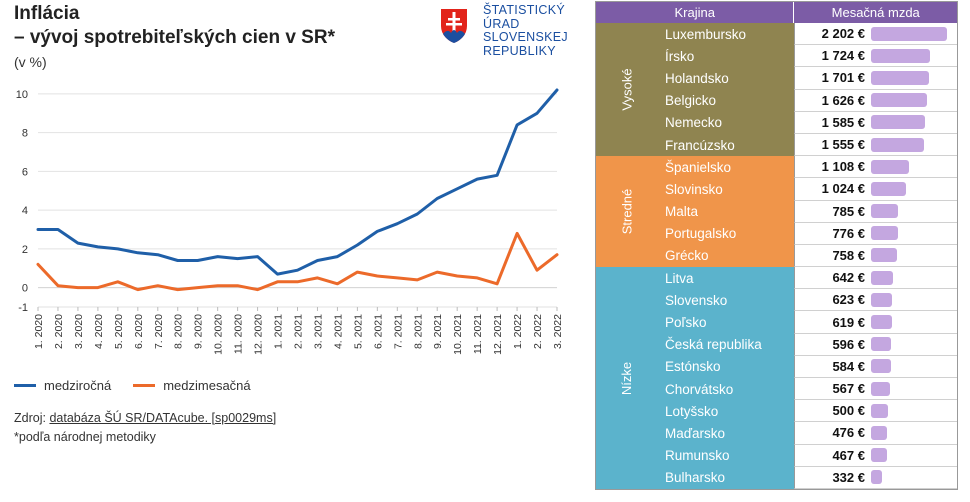 The image size is (970, 502). I want to click on statistical-office-logo: ŠTATISTICKÝ ÚRAD SLOVENSKEJ REPUBLIKY, so click(511, 33).